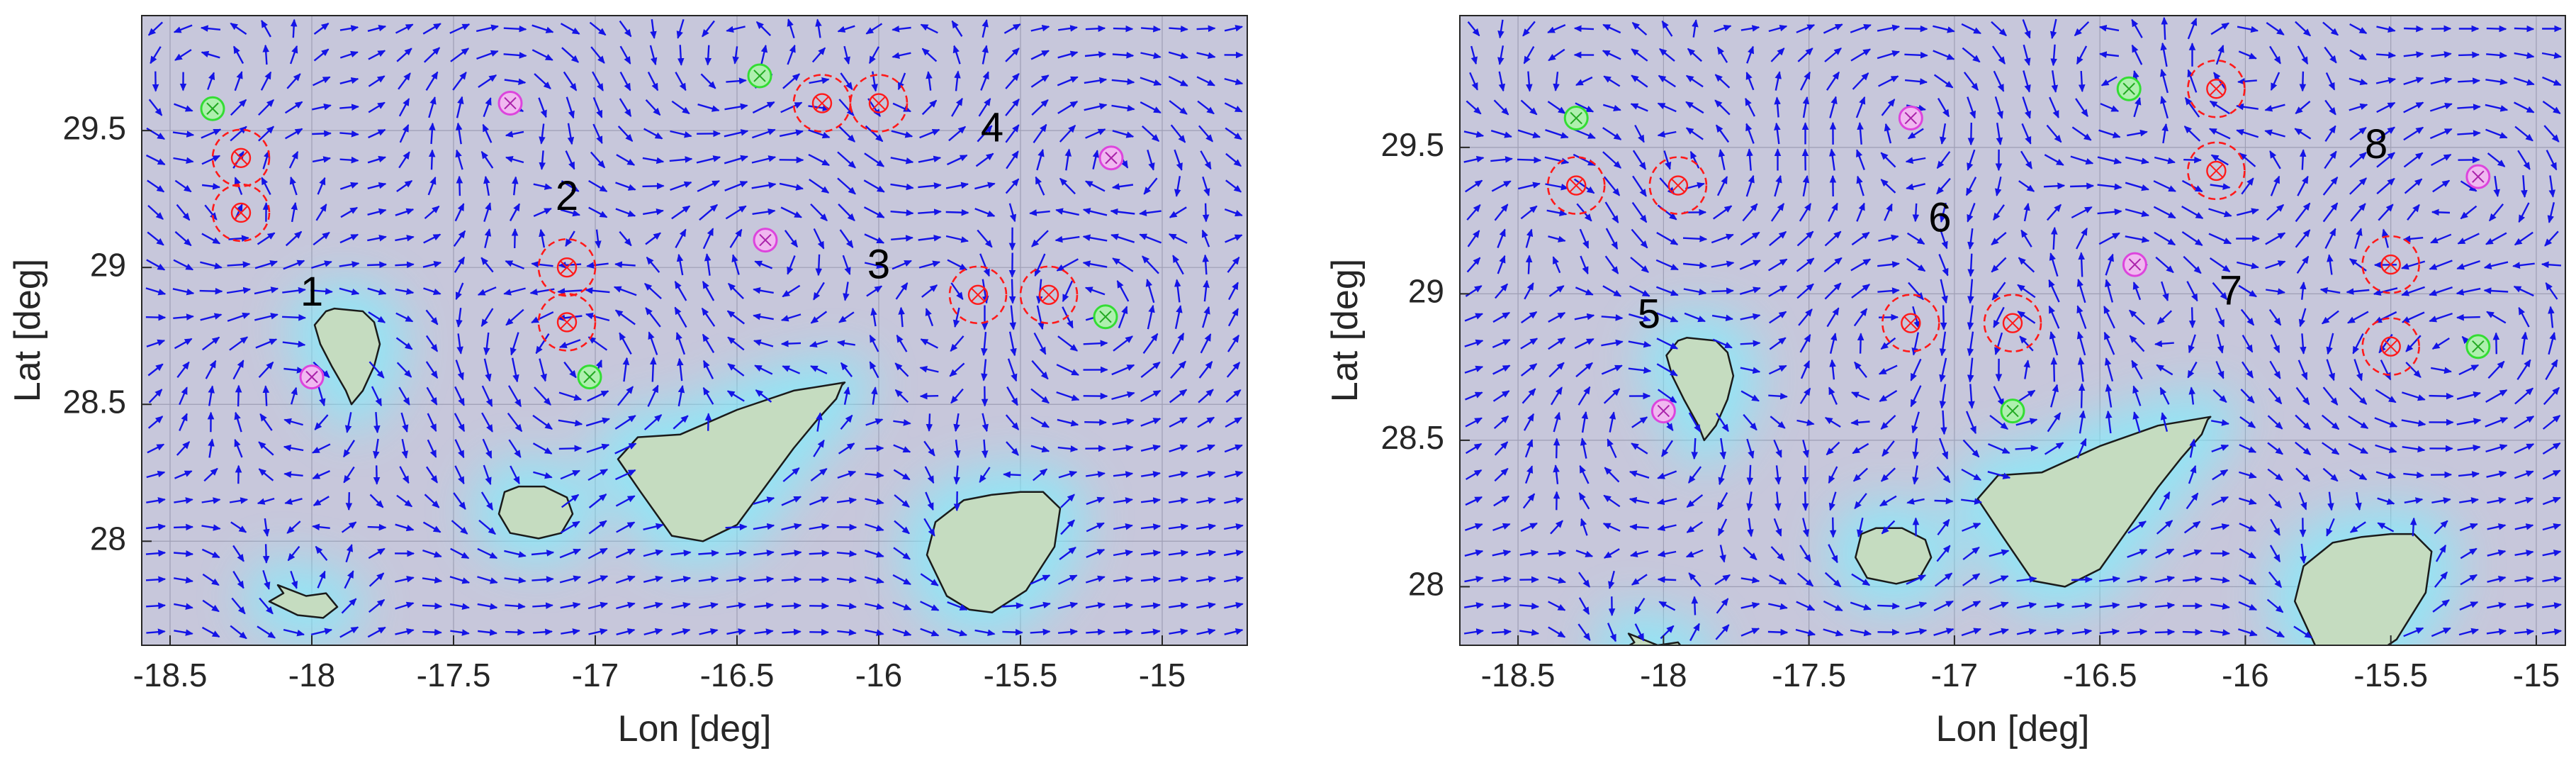 This screenshot has width=2576, height=780. What do you see at coordinates (2376, 144) in the screenshot?
I see `right-map-region-label: 8` at bounding box center [2376, 144].